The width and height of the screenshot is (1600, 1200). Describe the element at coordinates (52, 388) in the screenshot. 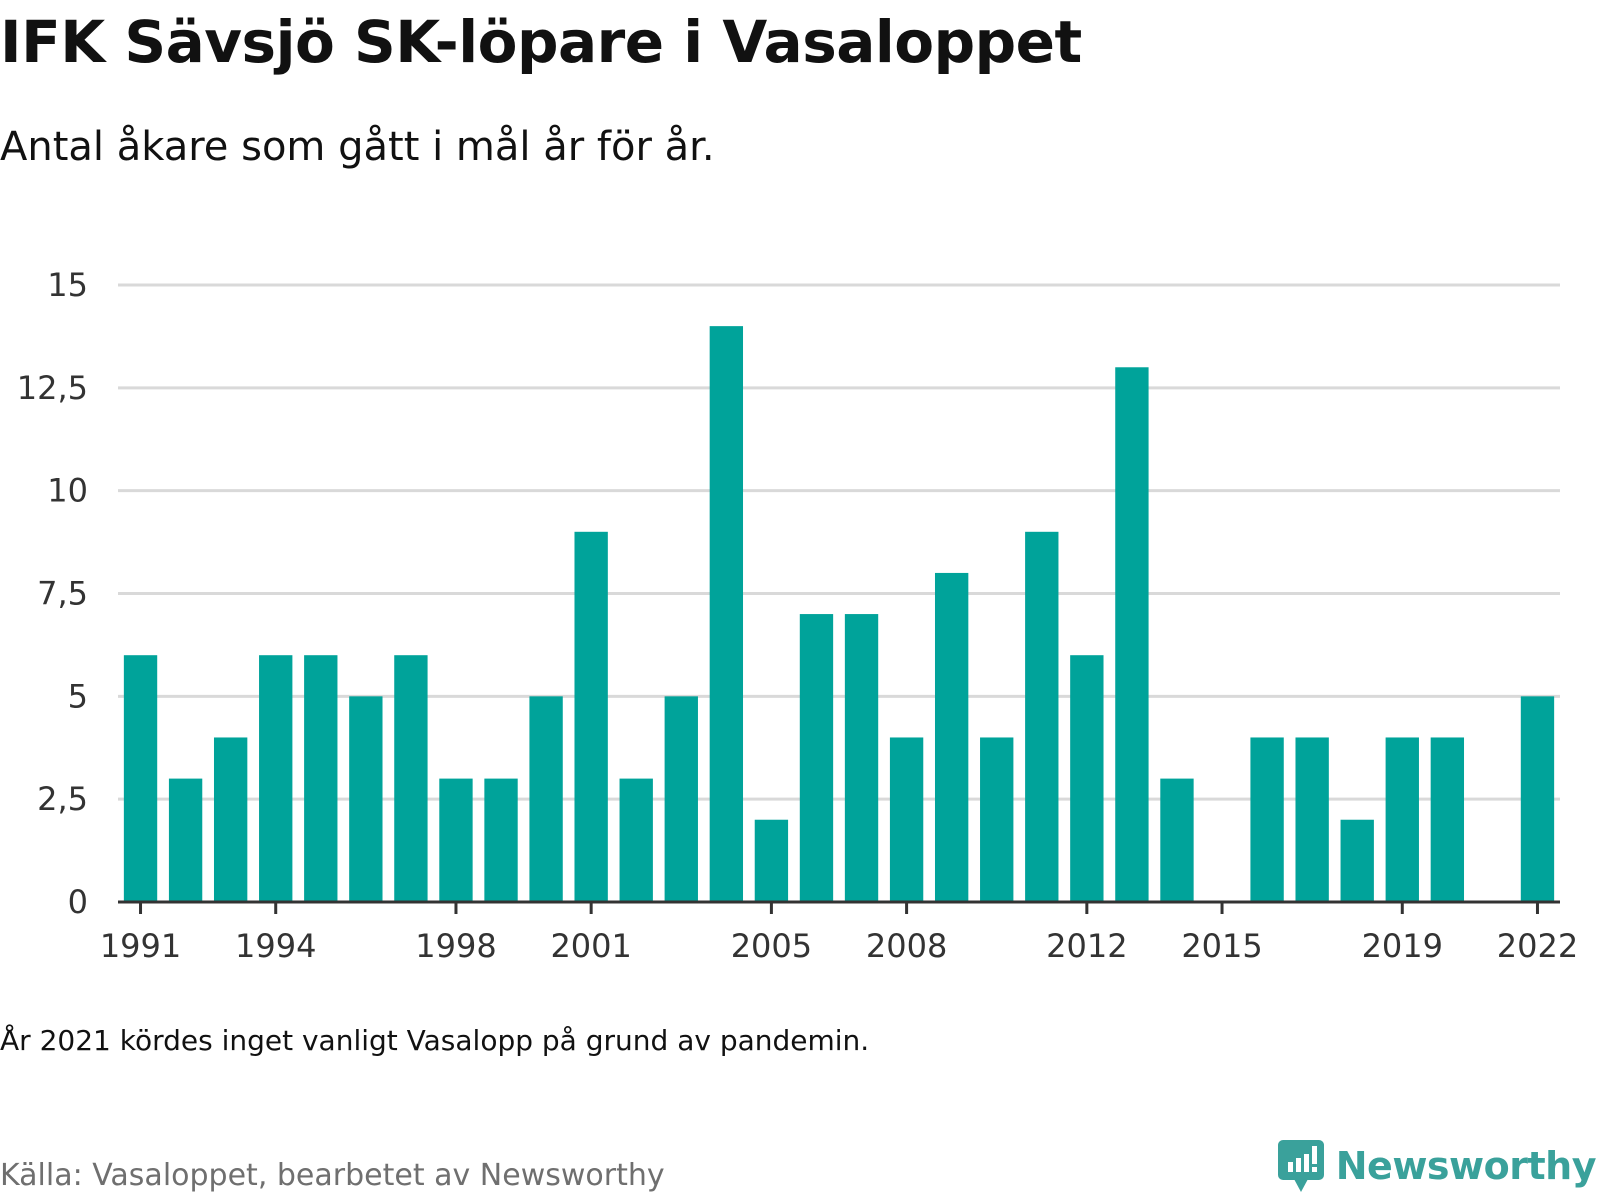

I see `y-tick-label: 12,5` at that location.